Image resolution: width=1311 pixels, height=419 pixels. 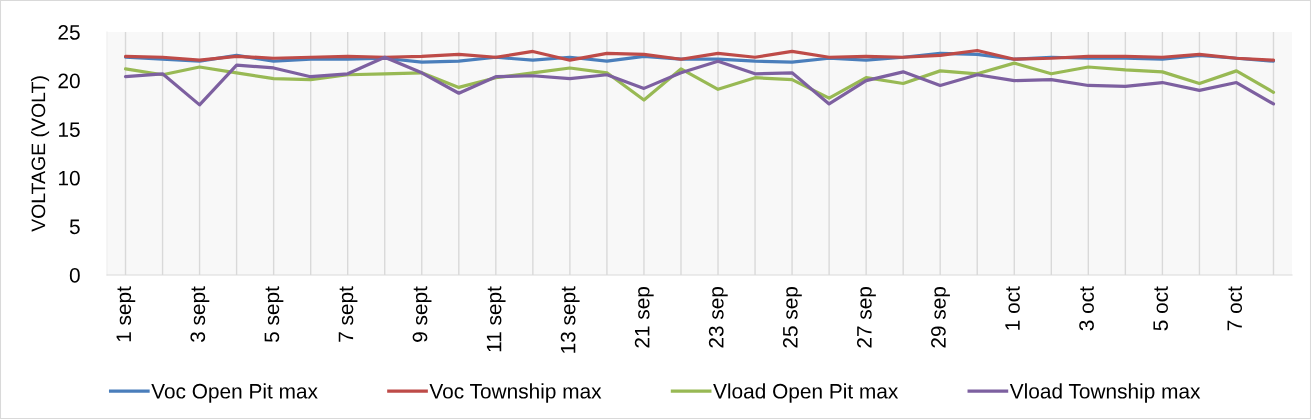 What do you see at coordinates (1012, 308) in the screenshot?
I see `x-tick-label: 1 oct` at bounding box center [1012, 308].